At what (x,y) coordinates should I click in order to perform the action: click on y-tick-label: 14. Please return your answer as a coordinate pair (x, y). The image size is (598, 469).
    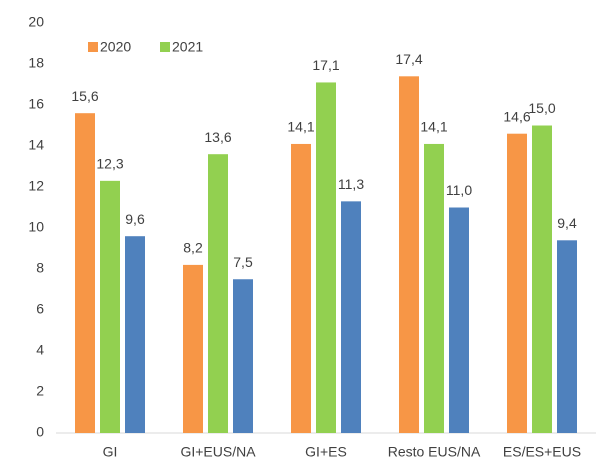
    Looking at the image, I should click on (36, 145).